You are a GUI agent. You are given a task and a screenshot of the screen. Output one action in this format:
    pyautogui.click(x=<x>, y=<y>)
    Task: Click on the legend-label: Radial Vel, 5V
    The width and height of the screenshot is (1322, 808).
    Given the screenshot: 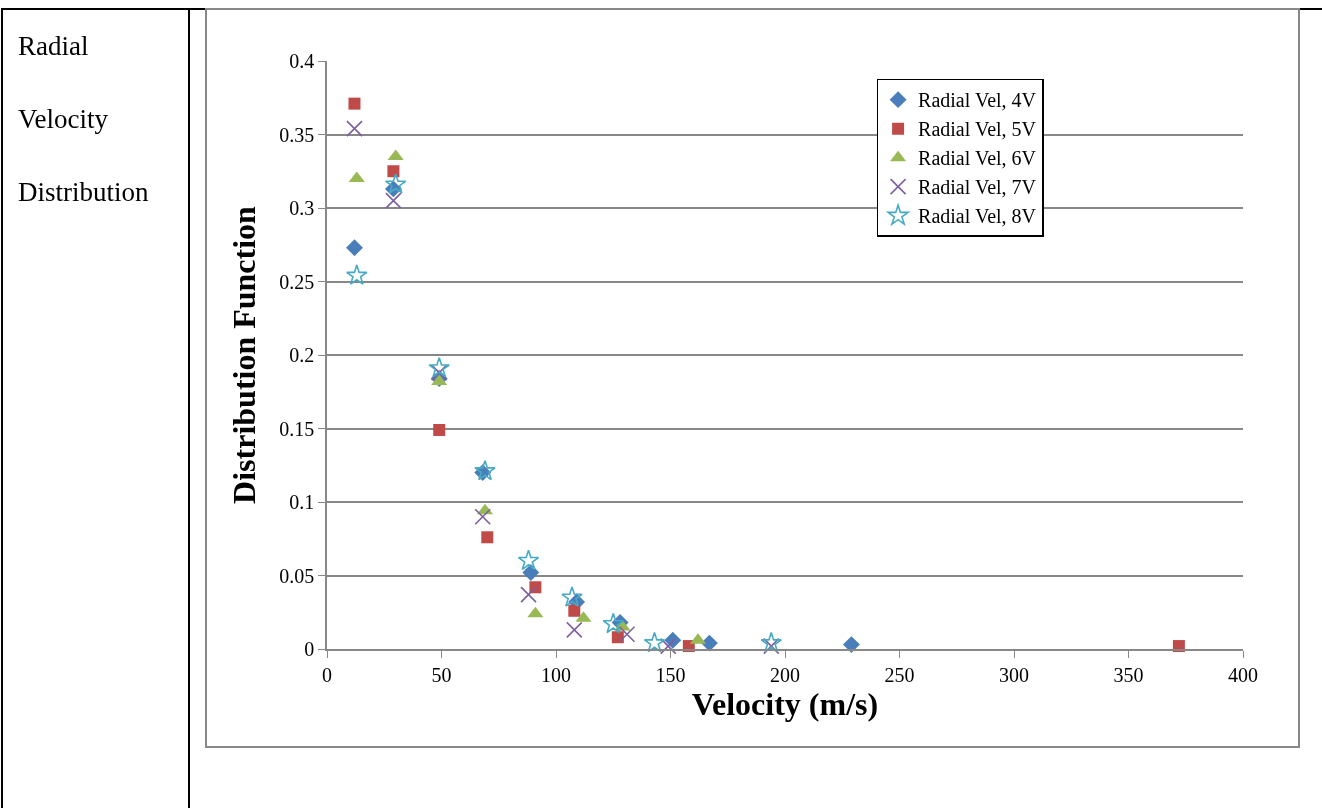 What is the action you would take?
    pyautogui.click(x=977, y=129)
    